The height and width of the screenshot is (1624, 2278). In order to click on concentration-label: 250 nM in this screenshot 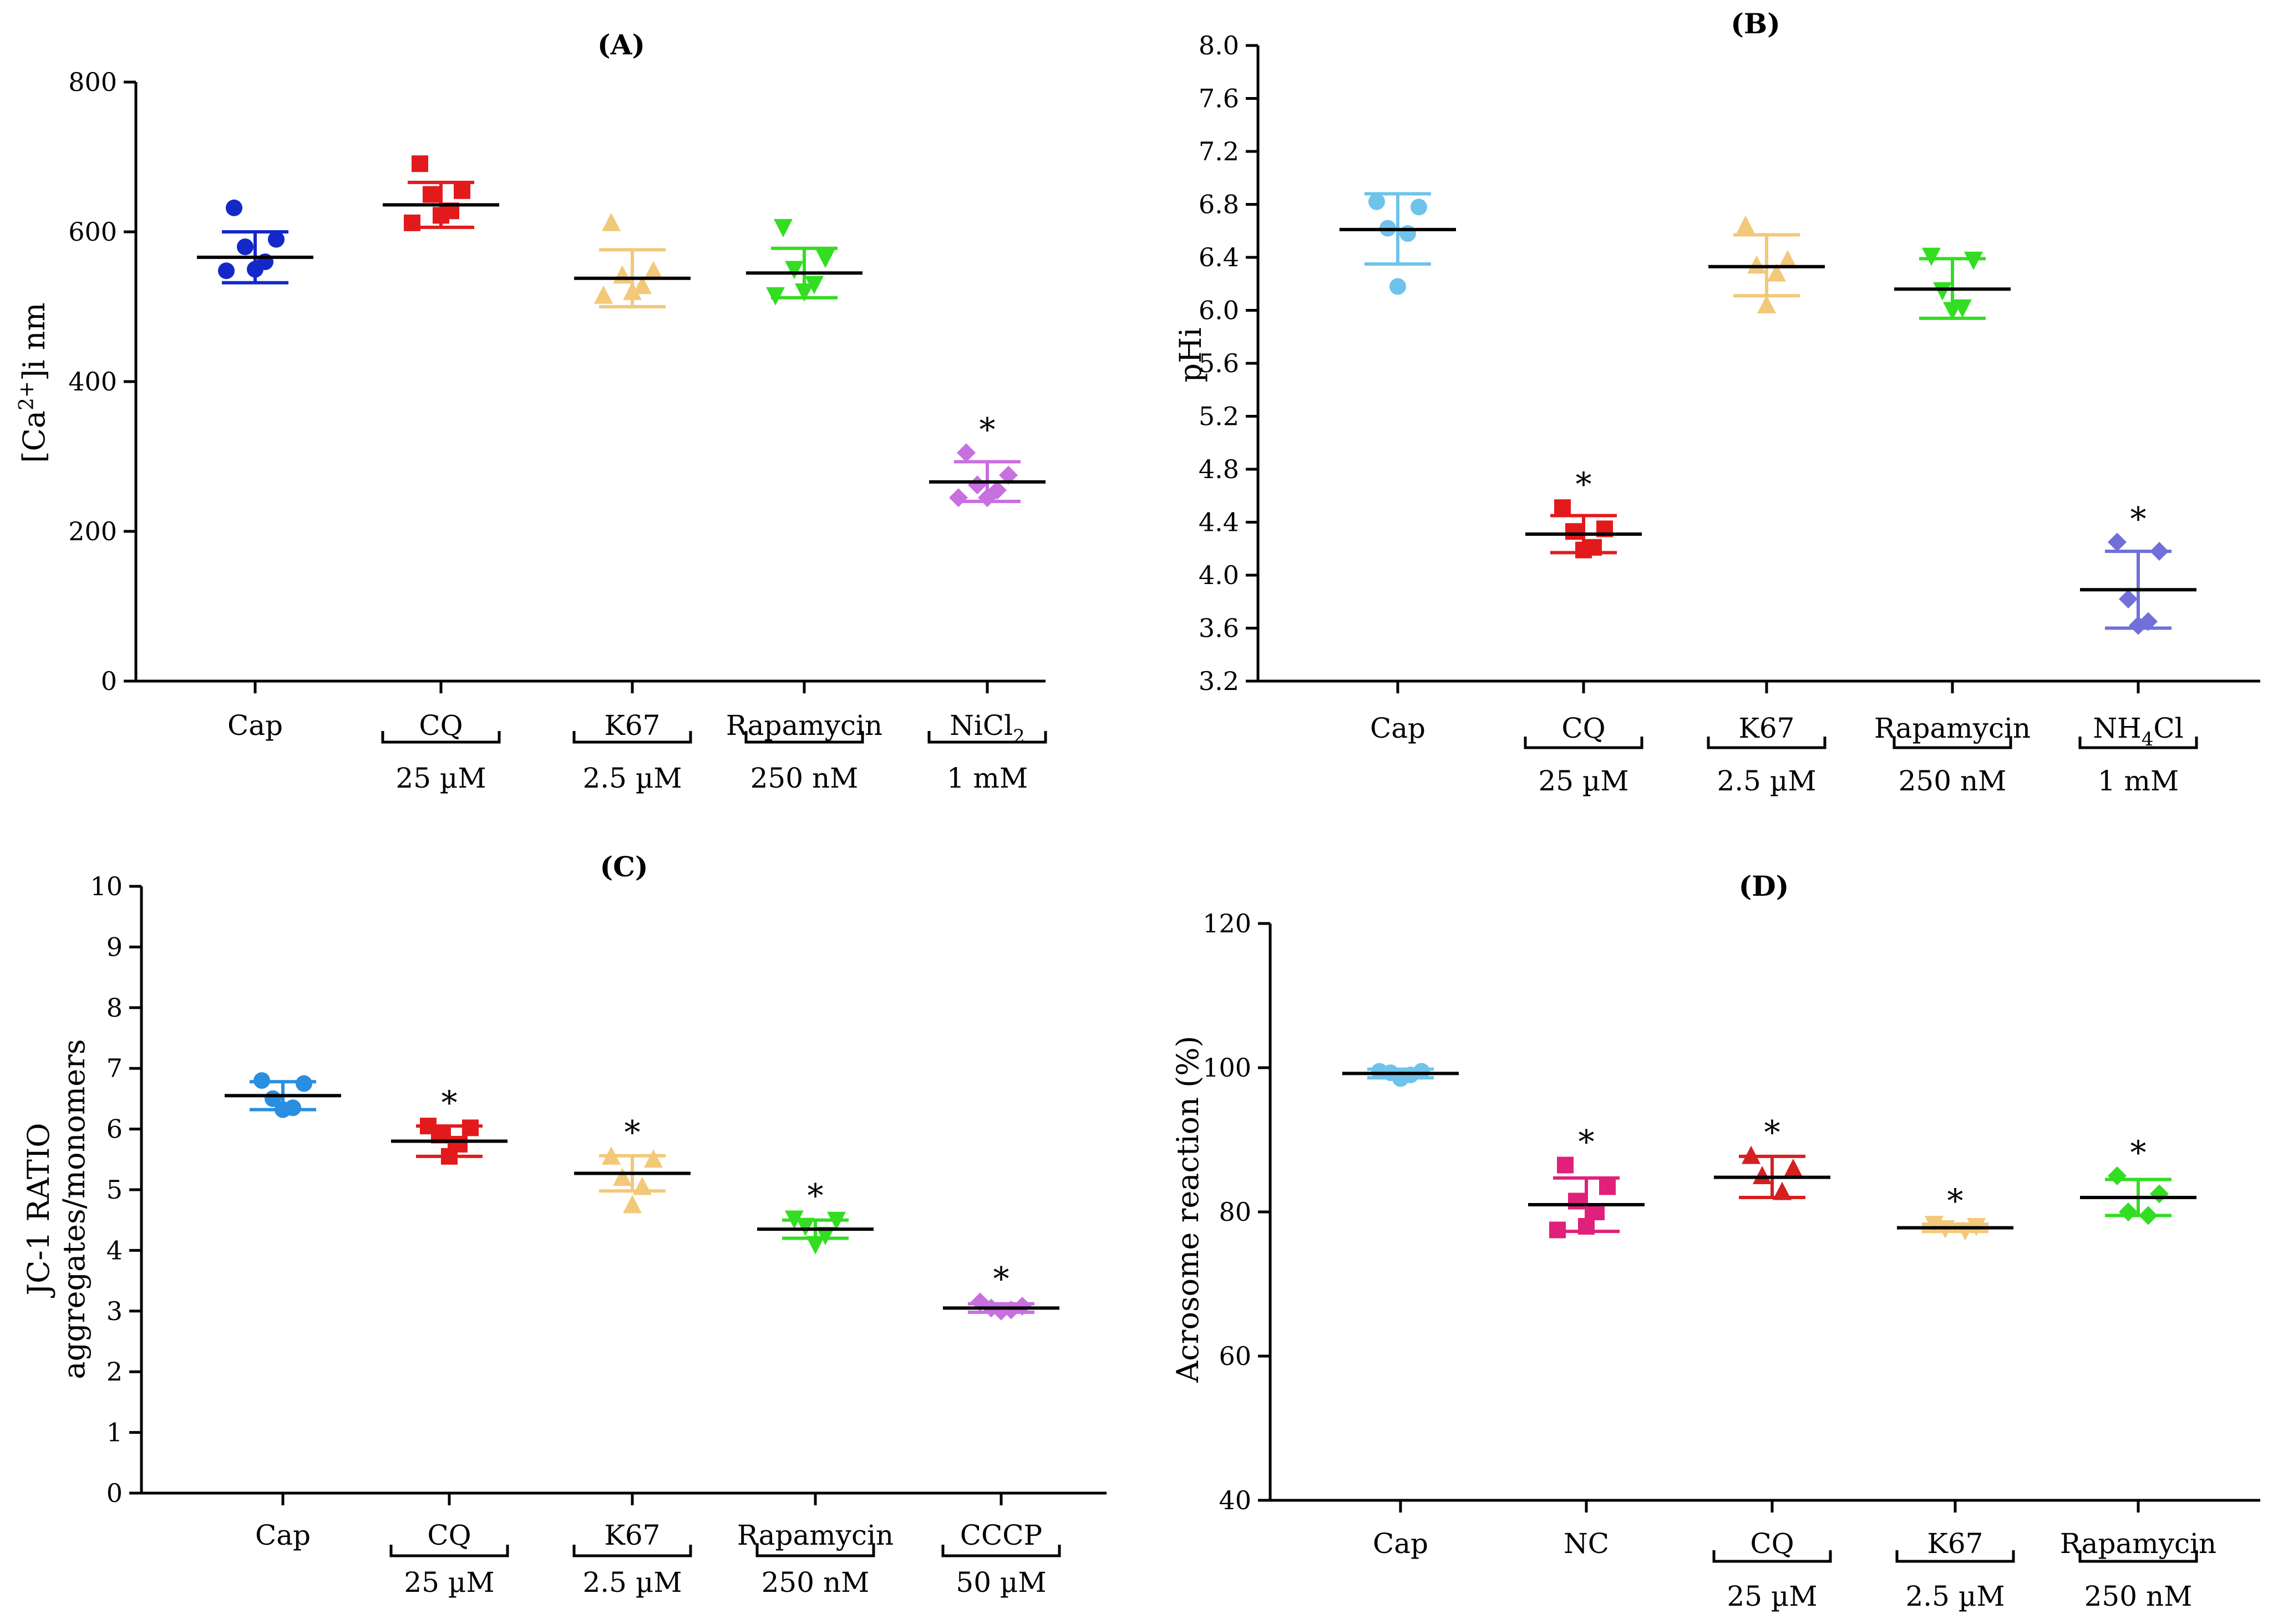, I will do `click(804, 778)`.